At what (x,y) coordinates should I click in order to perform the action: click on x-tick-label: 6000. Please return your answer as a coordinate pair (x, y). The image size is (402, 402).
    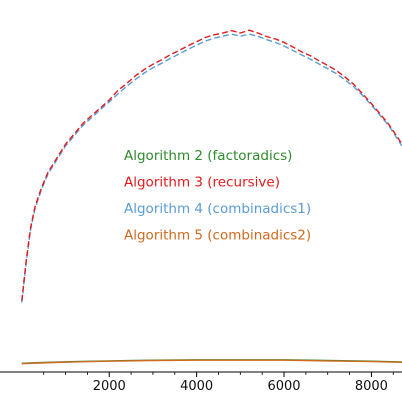
    Looking at the image, I should click on (283, 386).